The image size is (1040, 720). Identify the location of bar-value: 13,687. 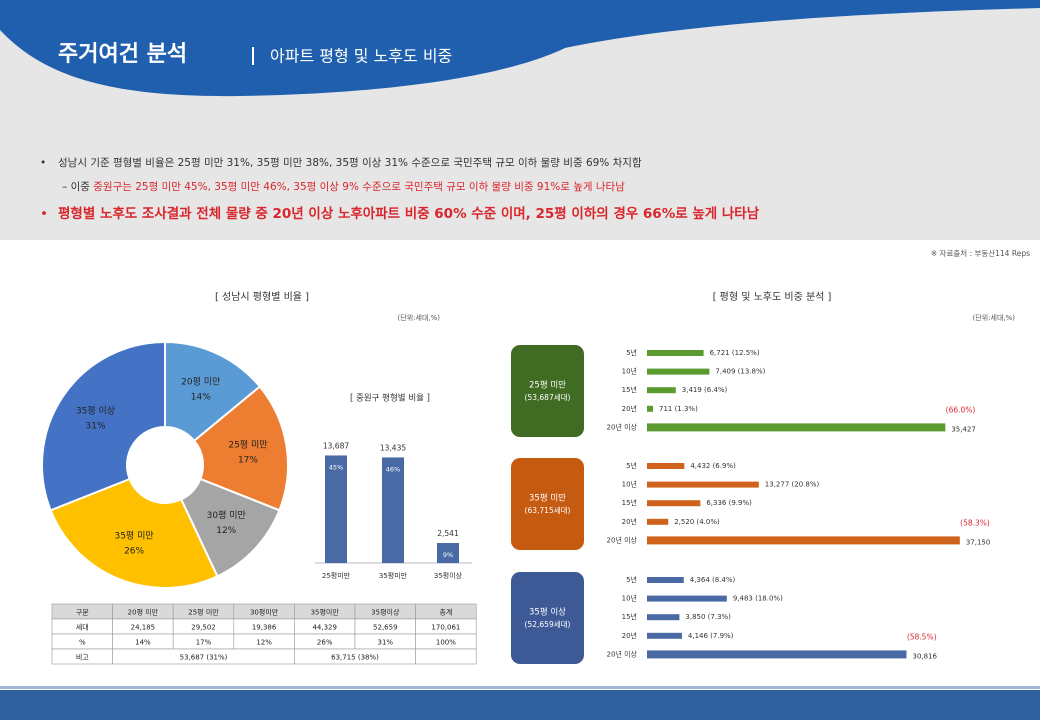
(336, 445).